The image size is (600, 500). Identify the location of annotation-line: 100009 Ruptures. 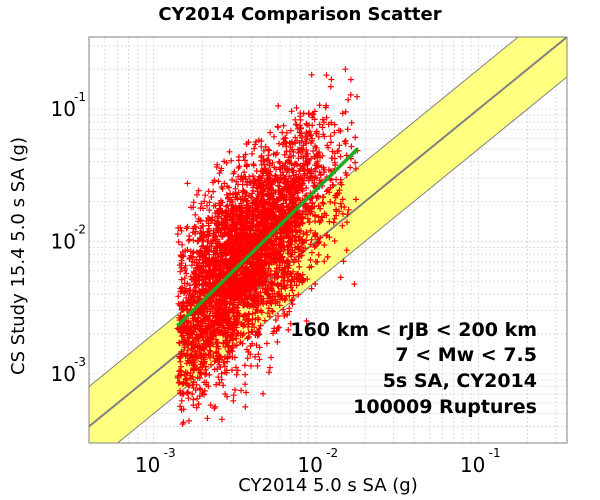
(445, 407).